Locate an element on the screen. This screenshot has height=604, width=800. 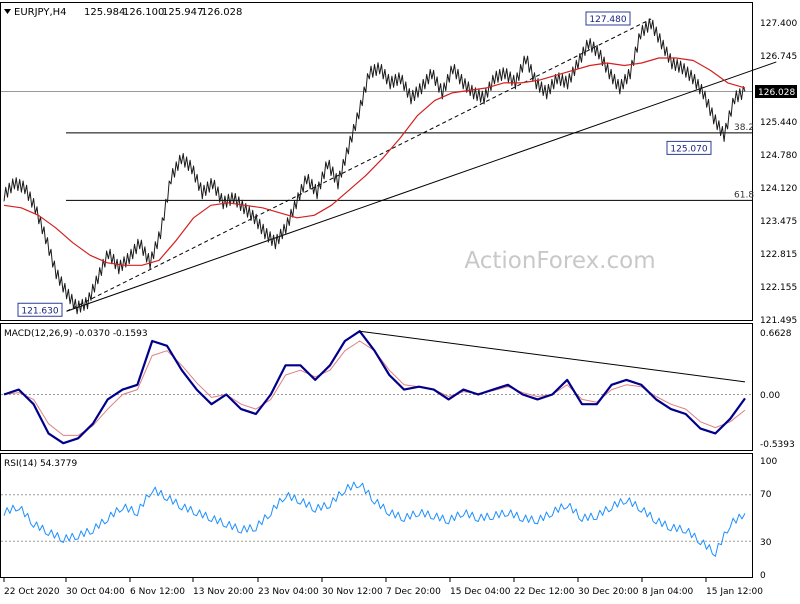
price-annotation-label: 121.630 is located at coordinates (39, 311).